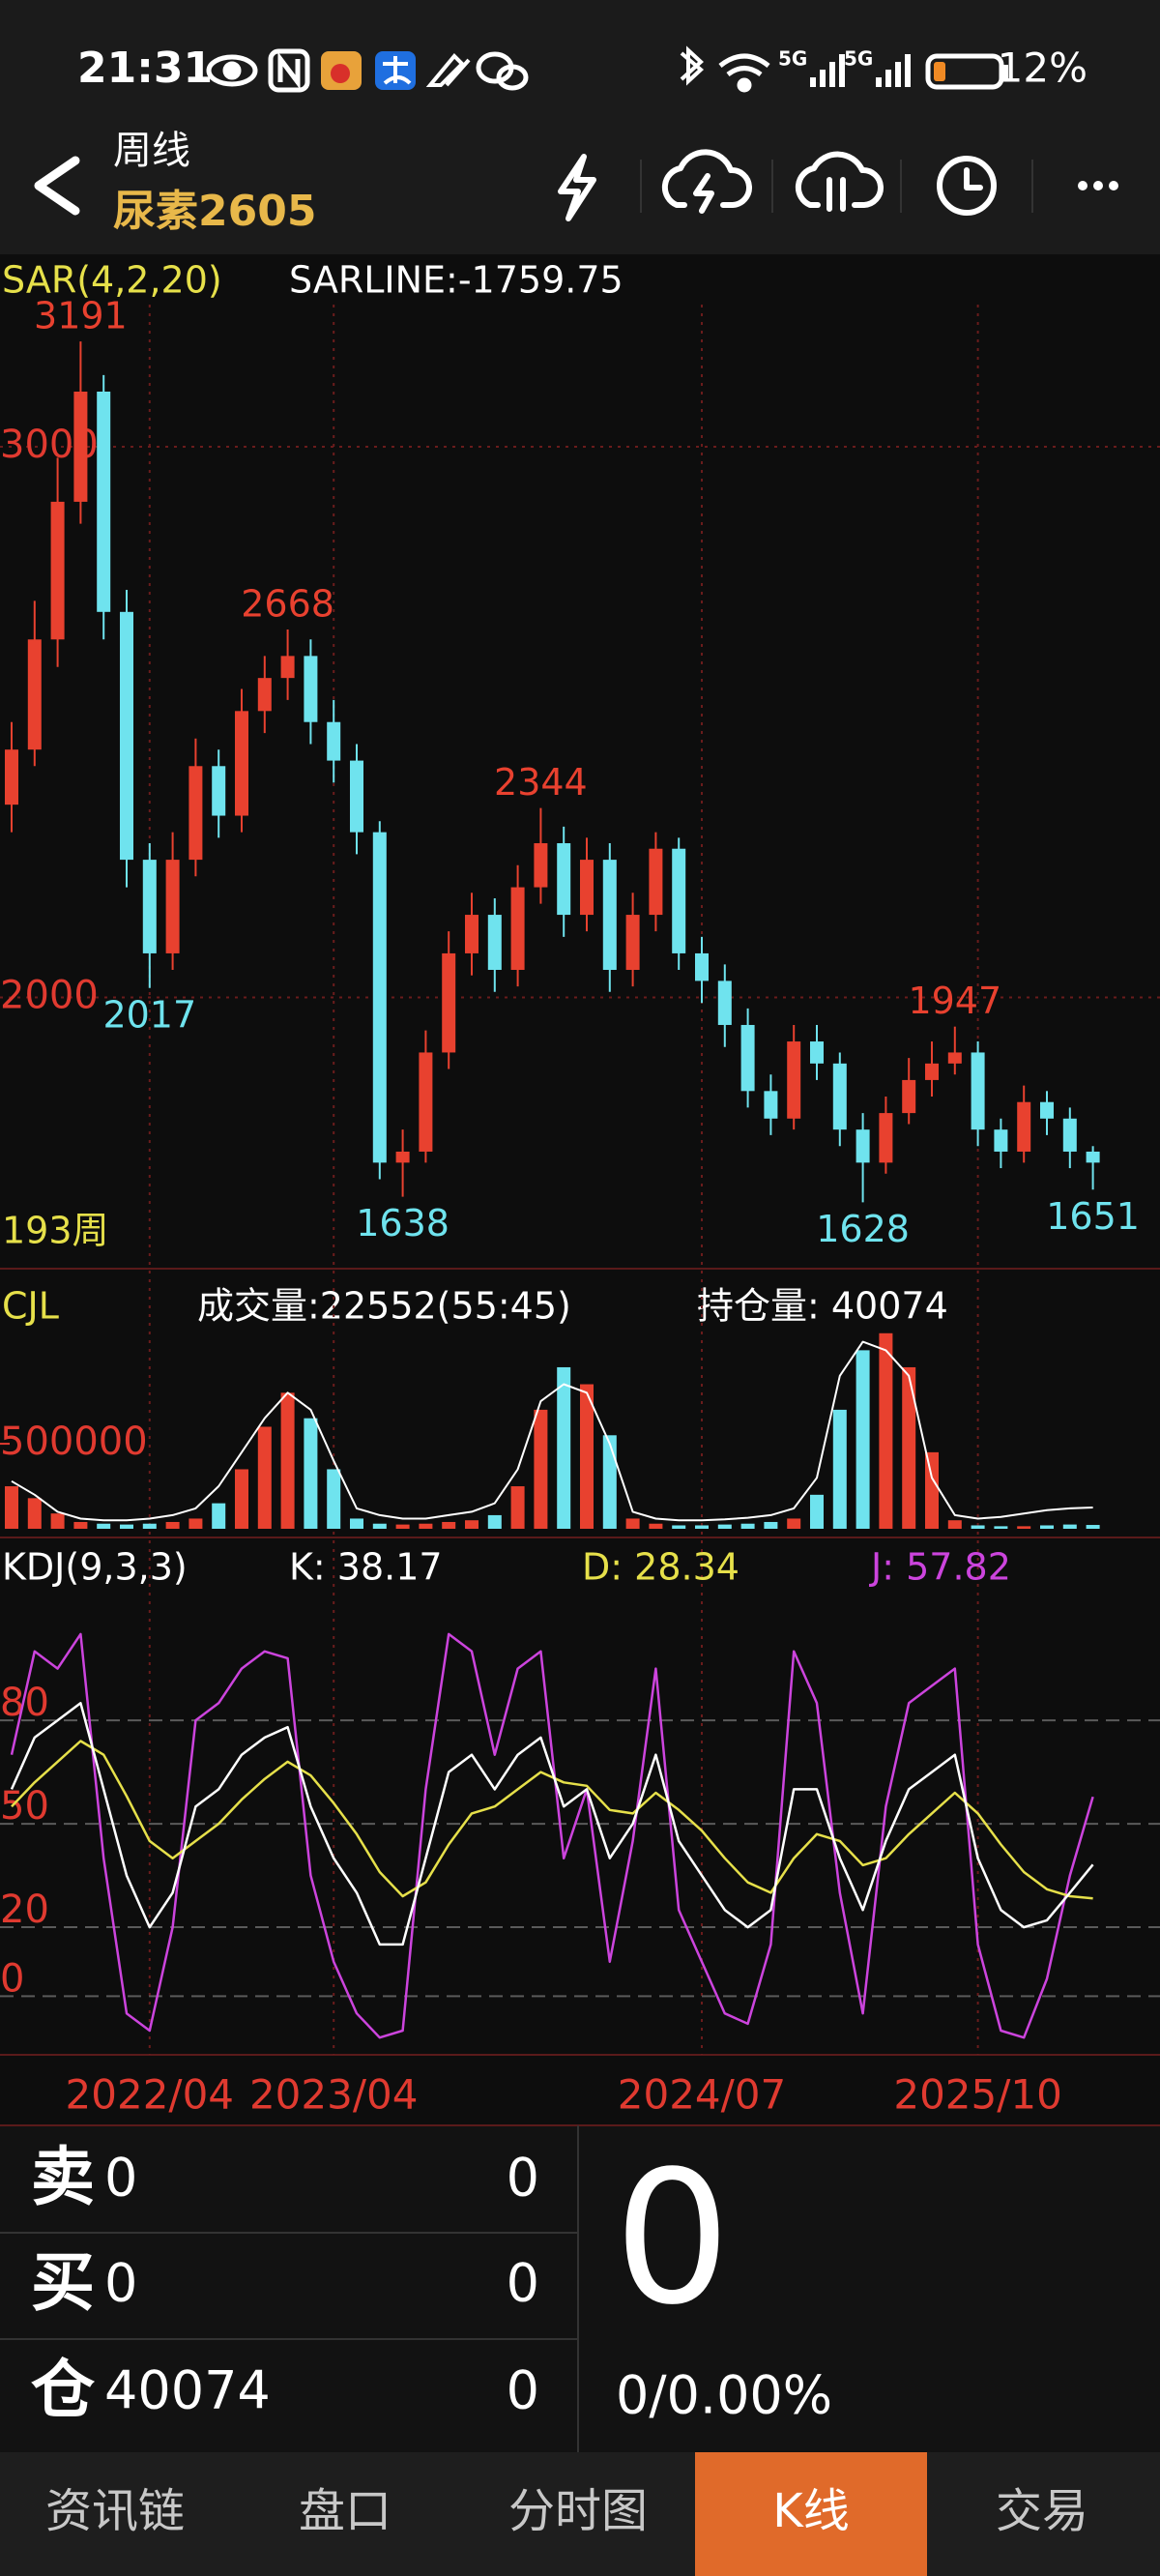 The width and height of the screenshot is (1160, 2576). Describe the element at coordinates (863, 1229) in the screenshot. I see `price-annotation: 1628` at that location.